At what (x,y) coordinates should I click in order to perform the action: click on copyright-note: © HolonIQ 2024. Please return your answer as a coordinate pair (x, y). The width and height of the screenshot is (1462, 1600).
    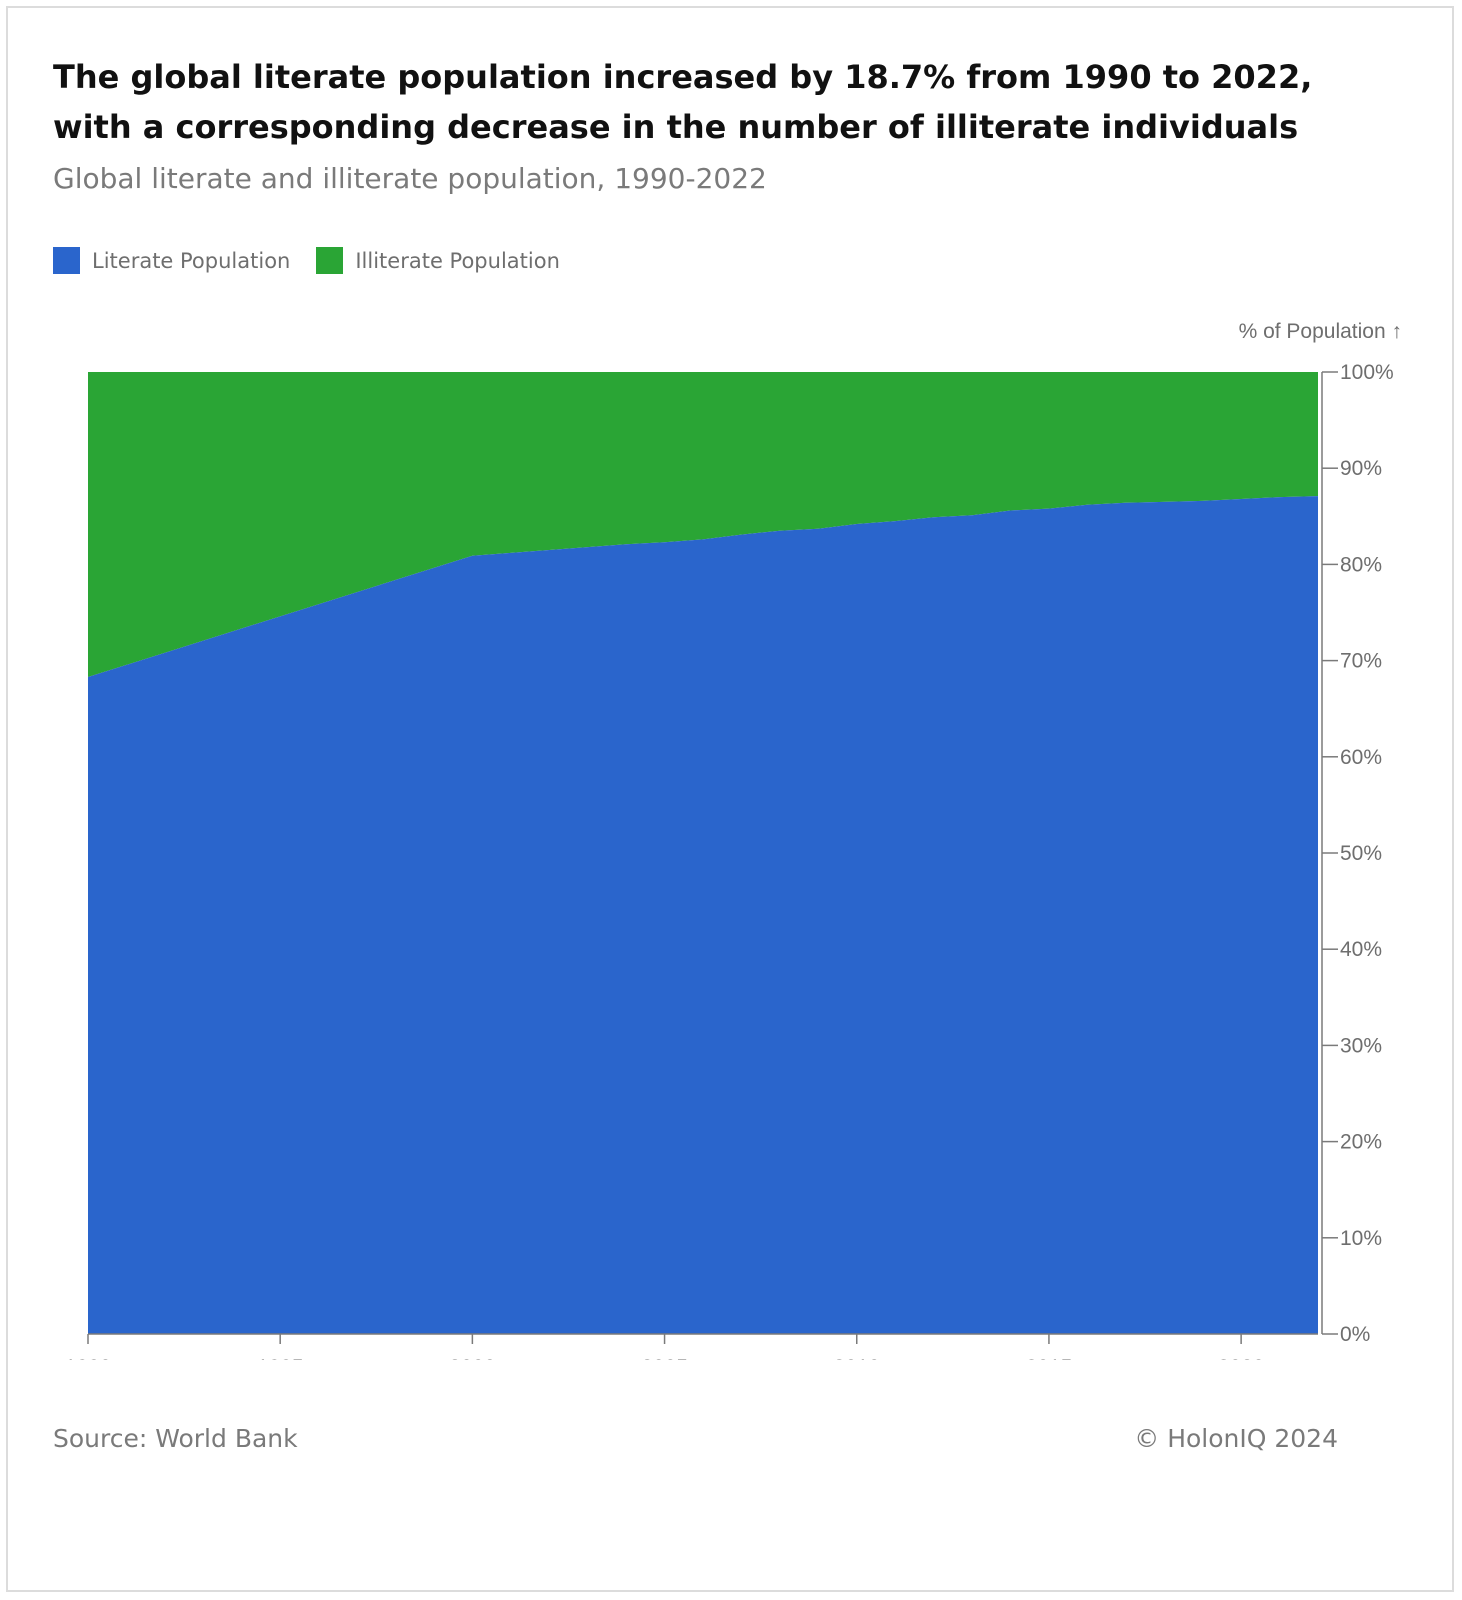
    Looking at the image, I should click on (1236, 1438).